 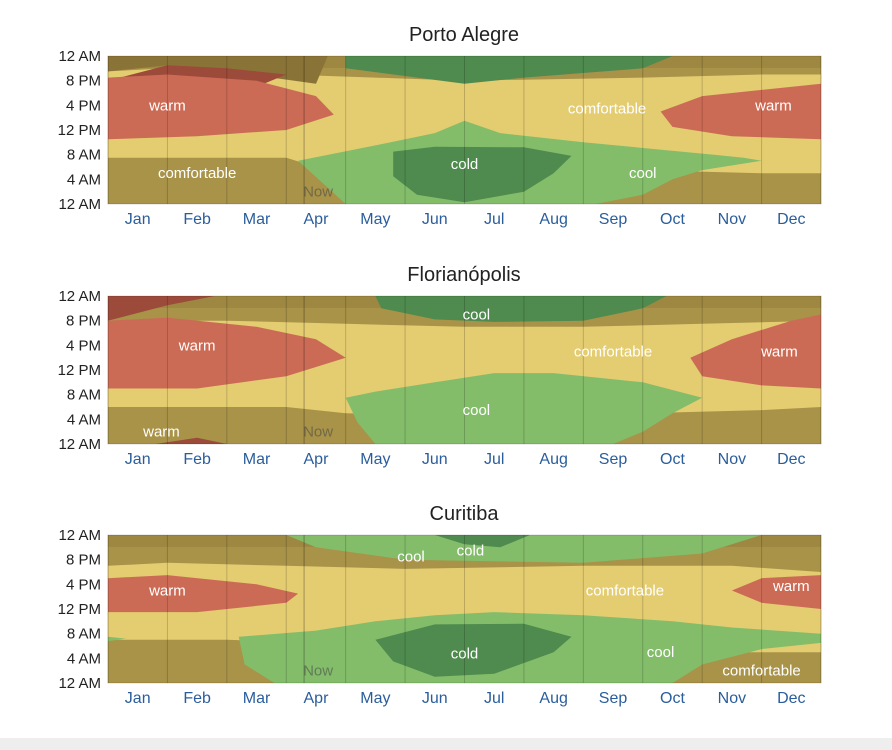 I want to click on chart-title: Curitiba, so click(x=465, y=514).